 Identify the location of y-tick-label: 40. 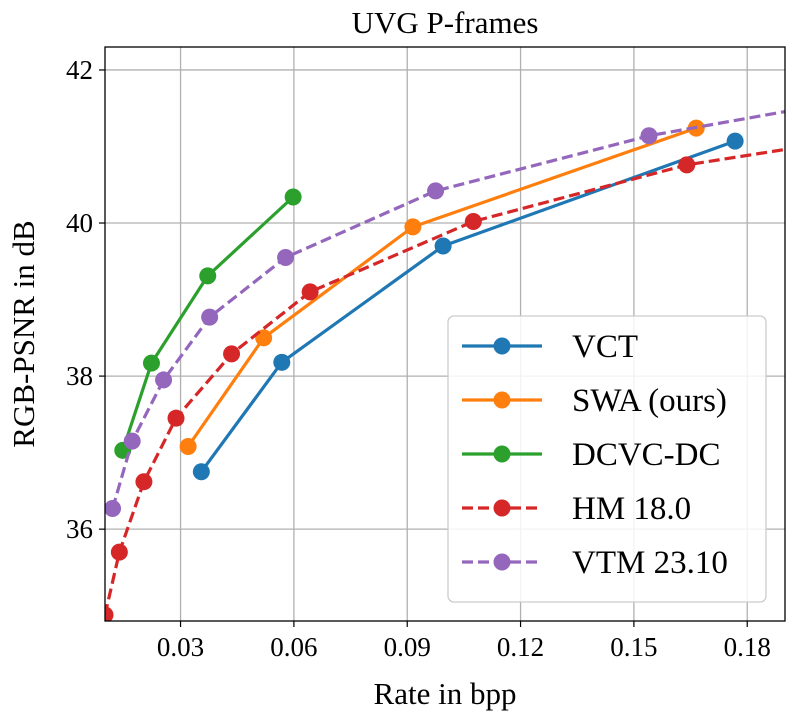
(79, 223).